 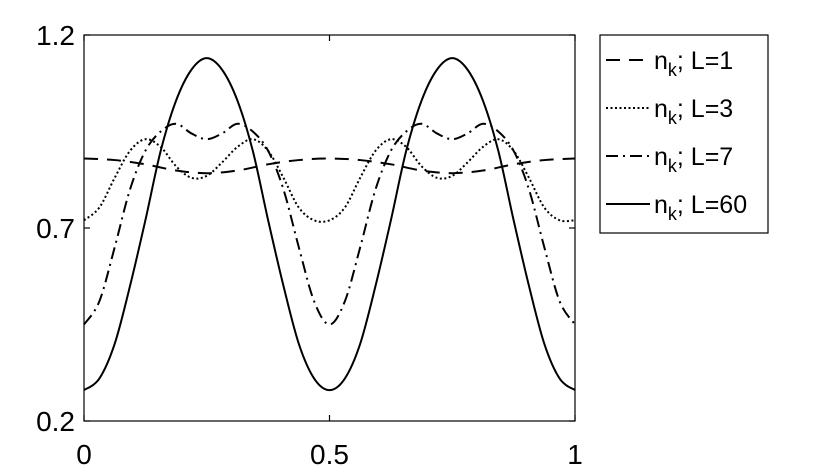 What do you see at coordinates (693, 63) in the screenshot?
I see `legend-label: nk; L=1` at bounding box center [693, 63].